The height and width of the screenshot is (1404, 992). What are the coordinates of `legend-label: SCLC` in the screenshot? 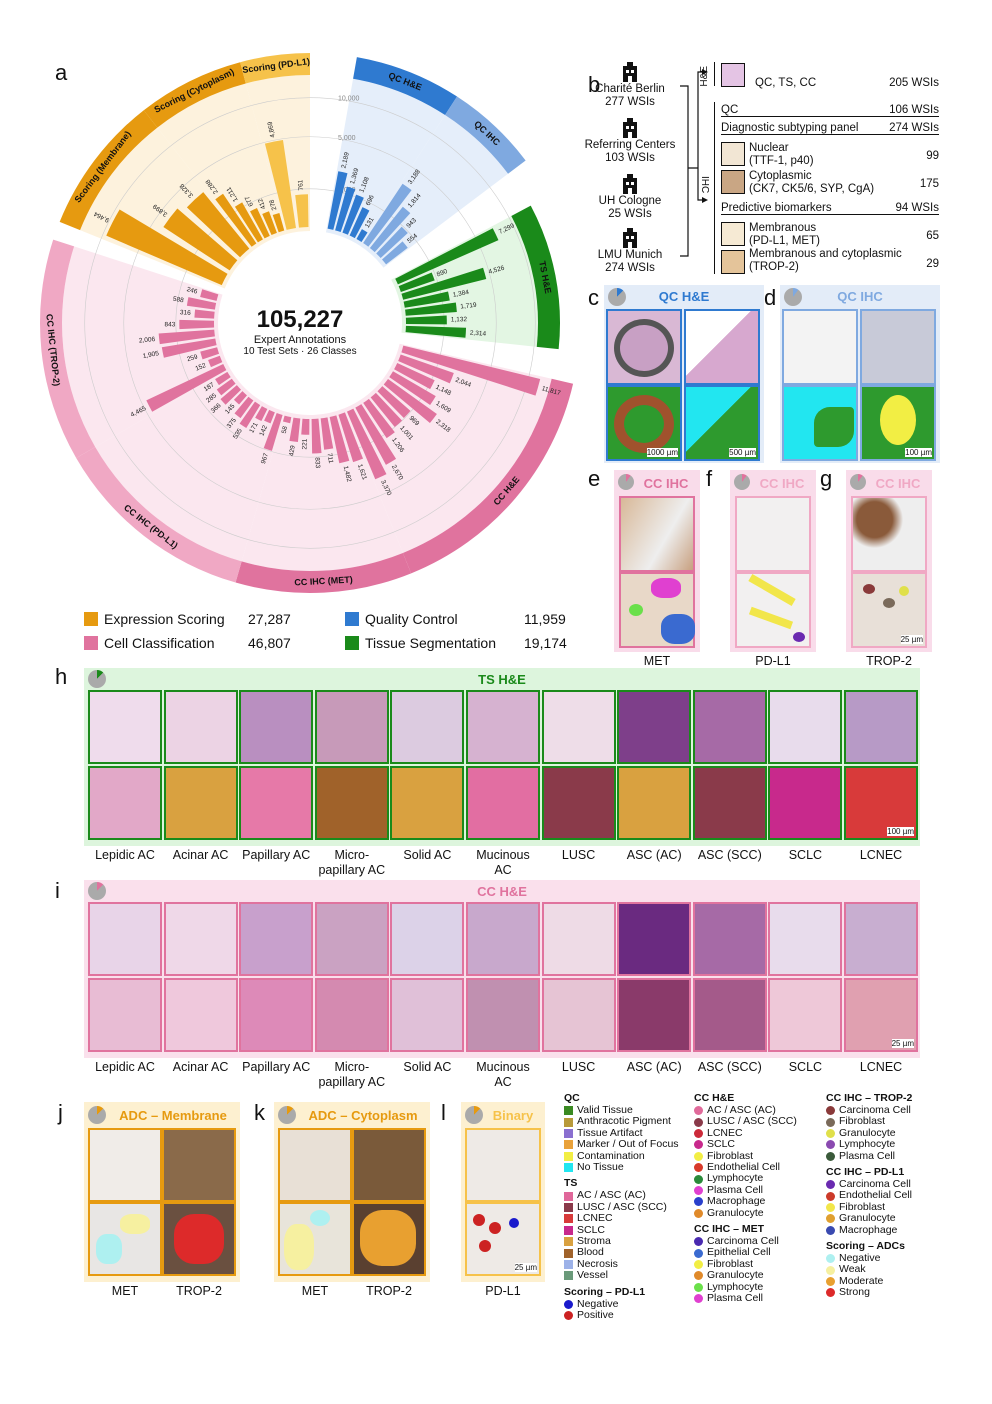 It's located at (721, 1144).